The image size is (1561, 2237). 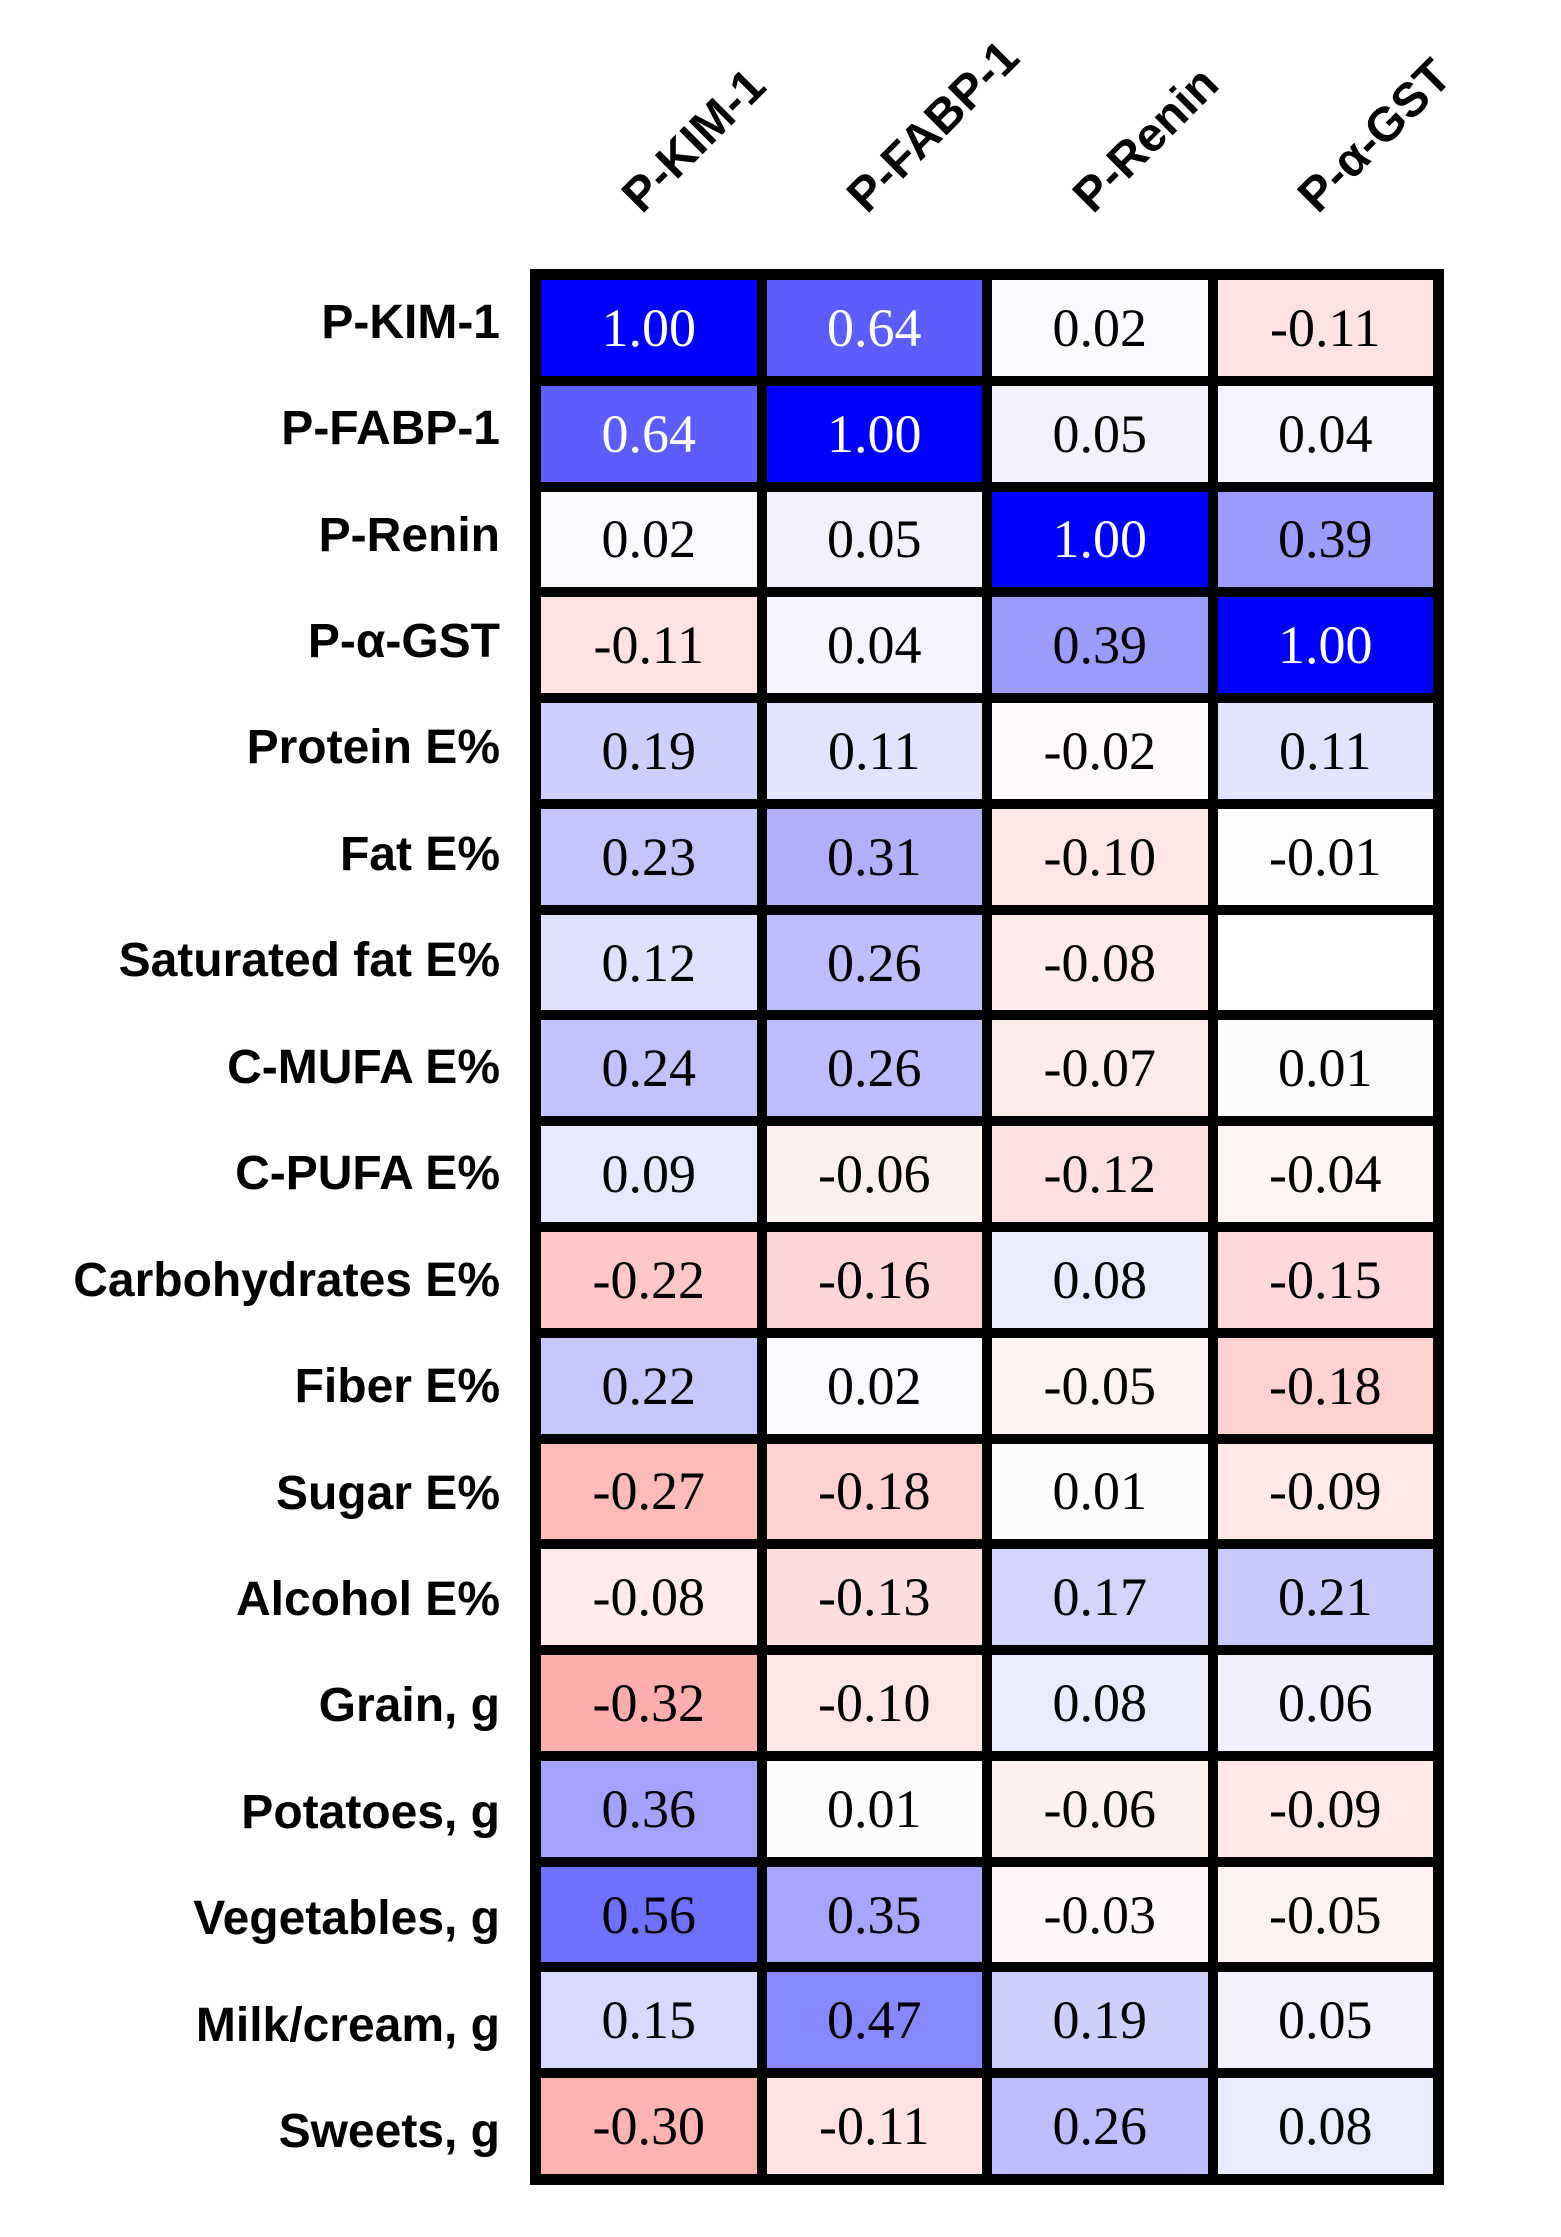 I want to click on heatmap-cell: -0.22, so click(x=649, y=1280).